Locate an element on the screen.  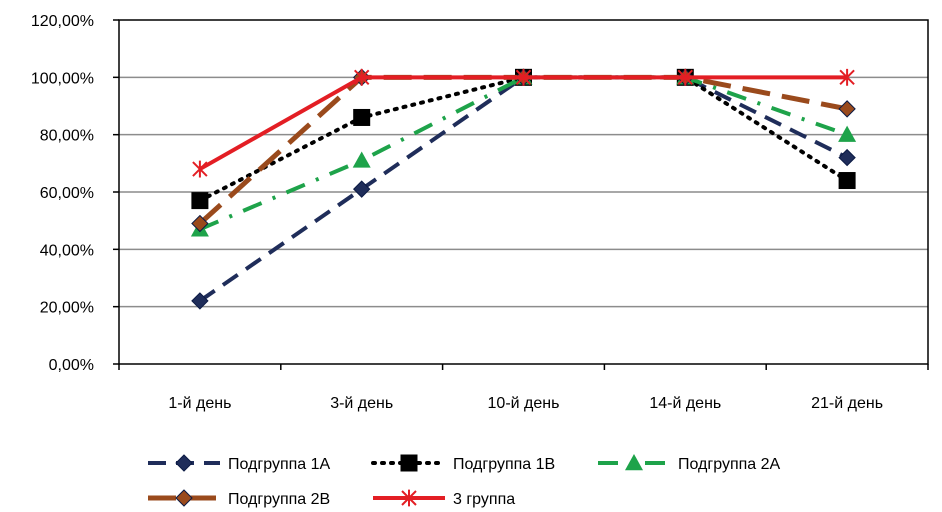
x-tick-label: 1-й день is located at coordinates (199, 403).